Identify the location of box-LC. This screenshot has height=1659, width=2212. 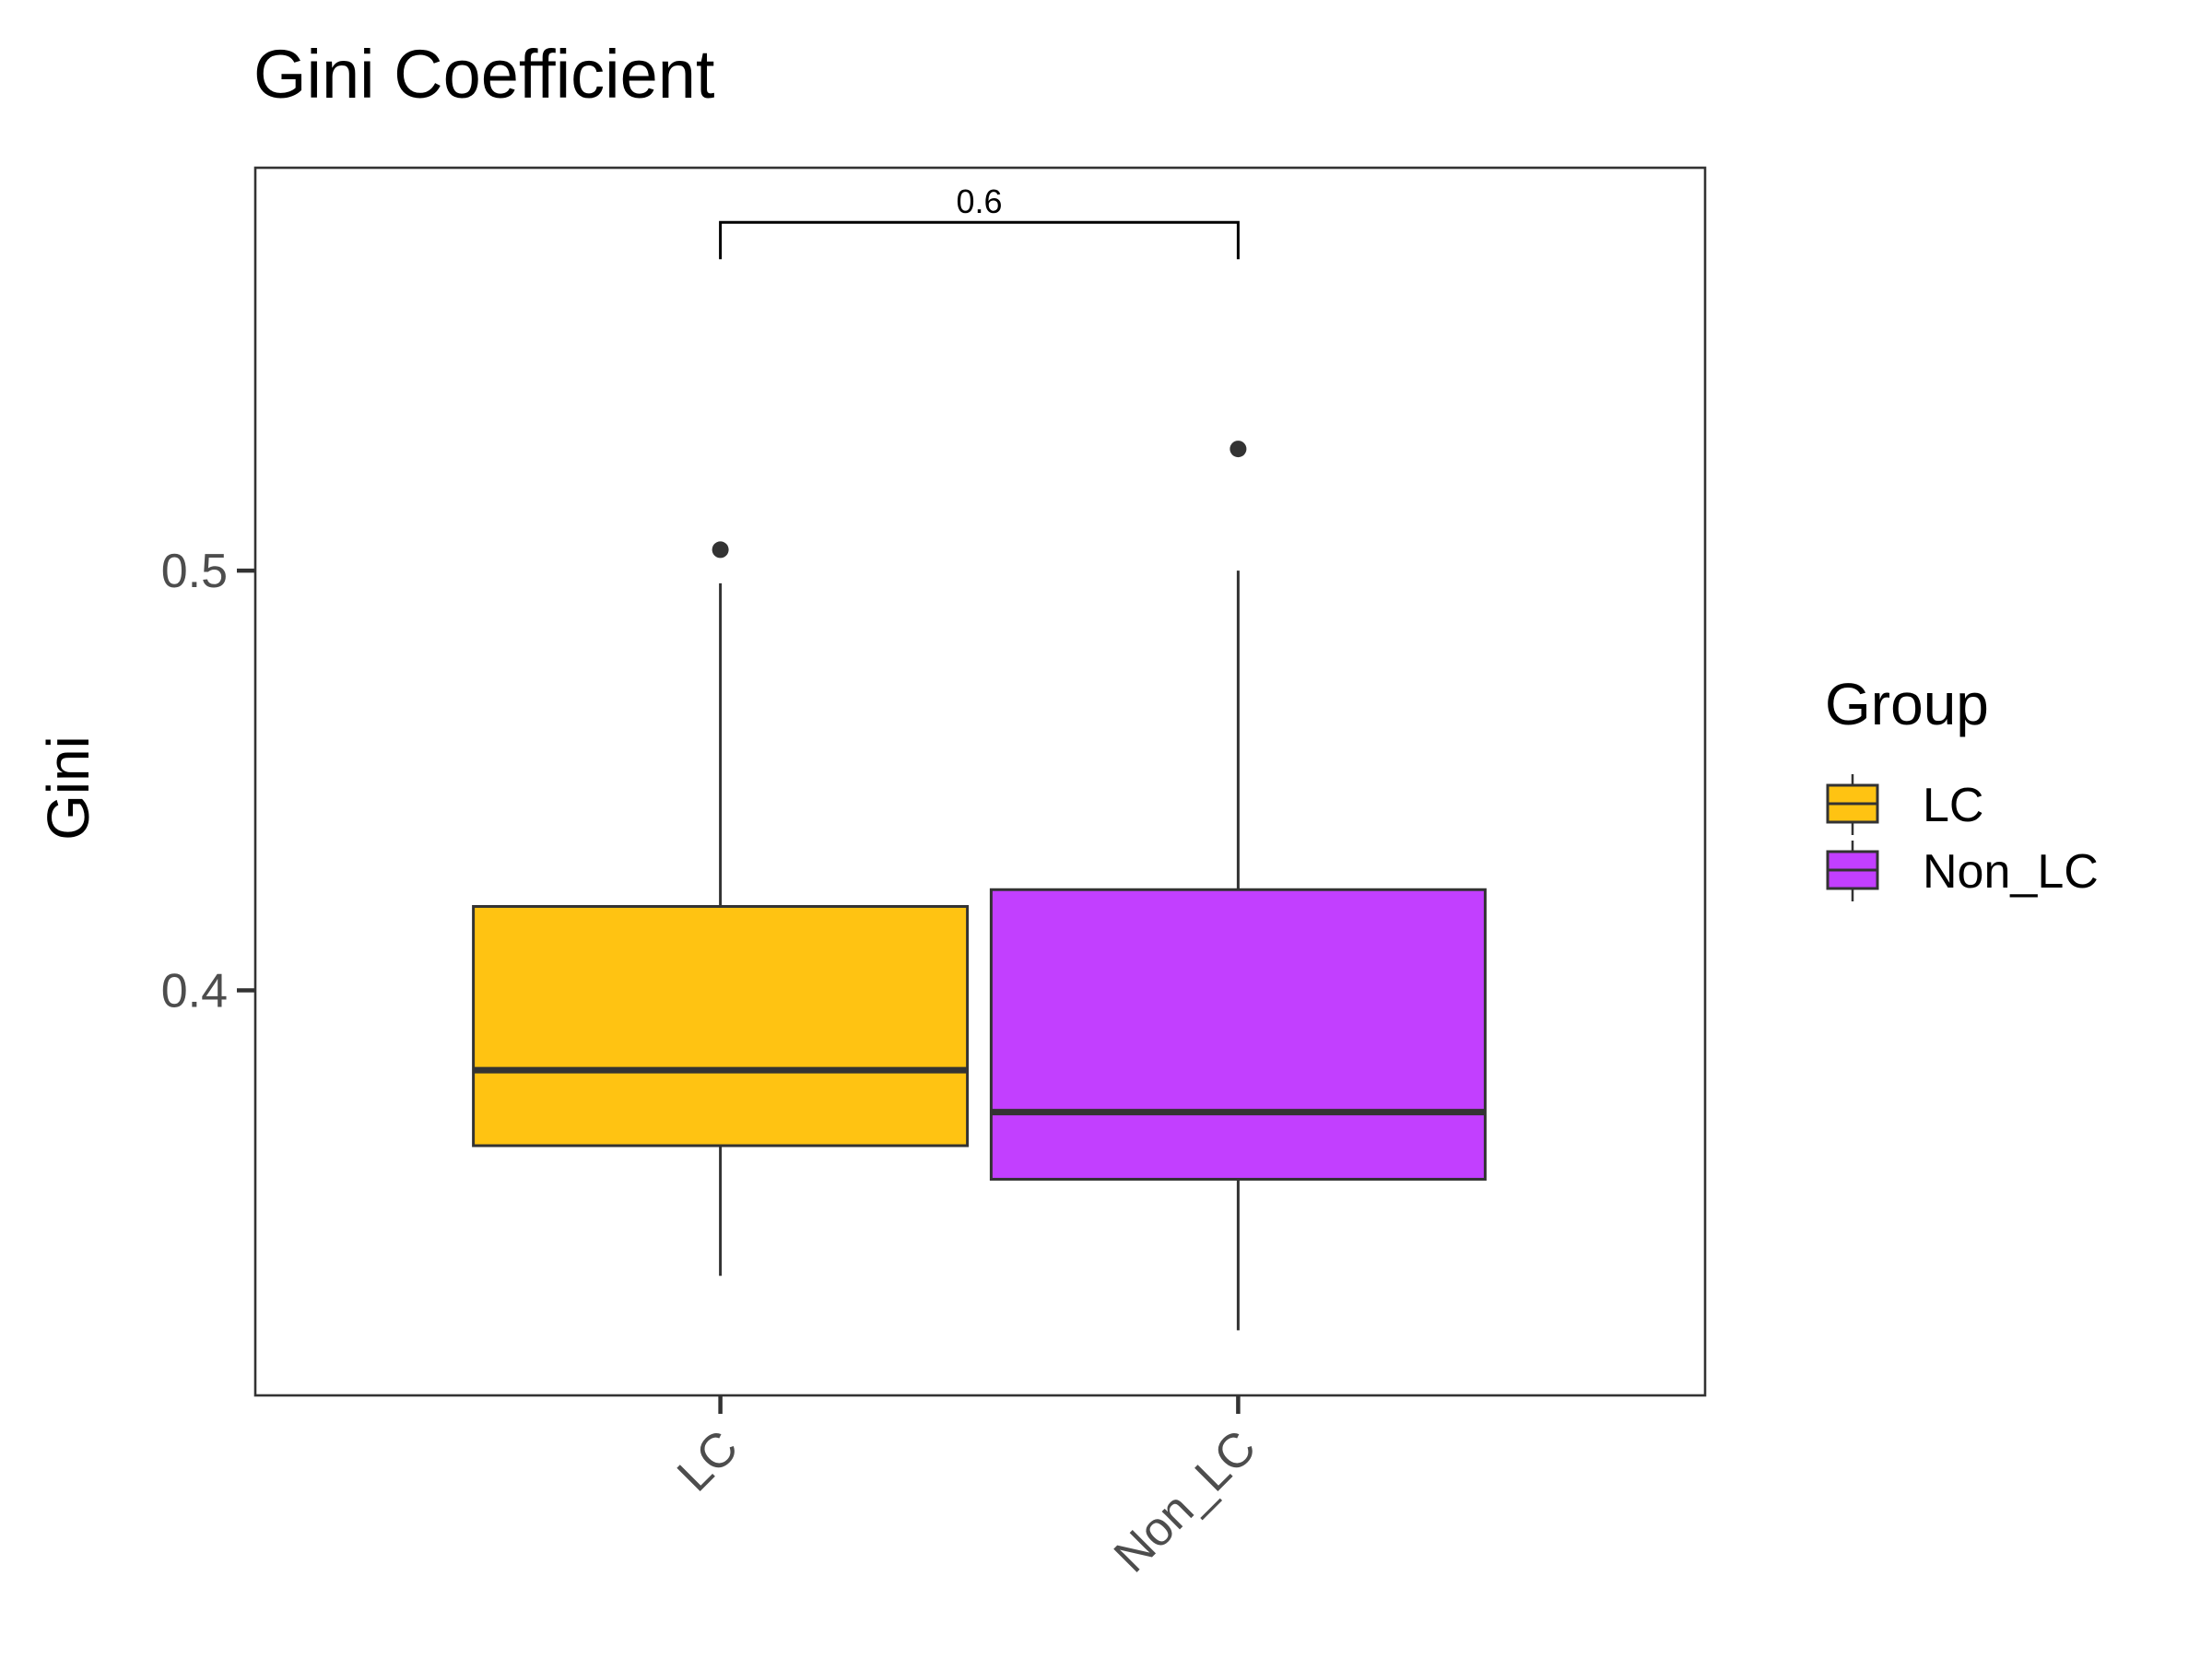
(721, 909).